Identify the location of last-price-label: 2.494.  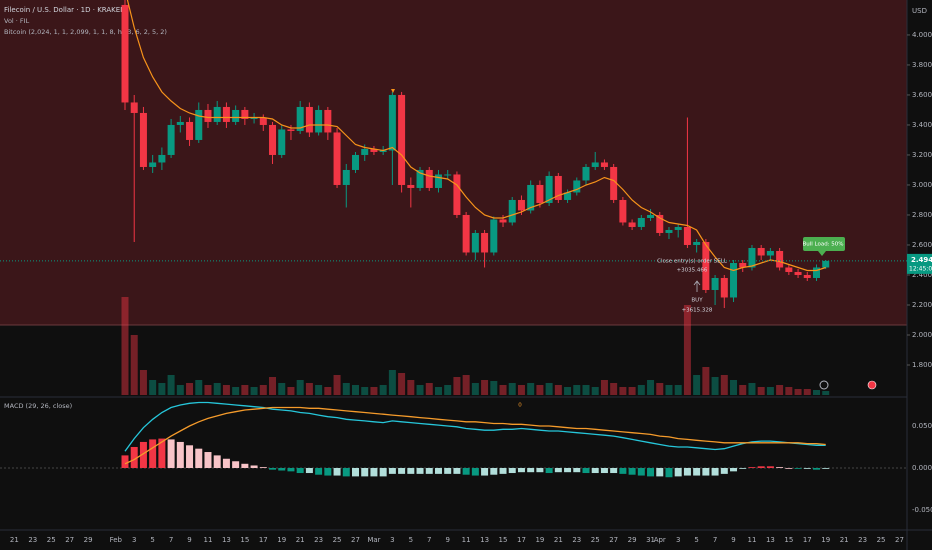
(921, 260).